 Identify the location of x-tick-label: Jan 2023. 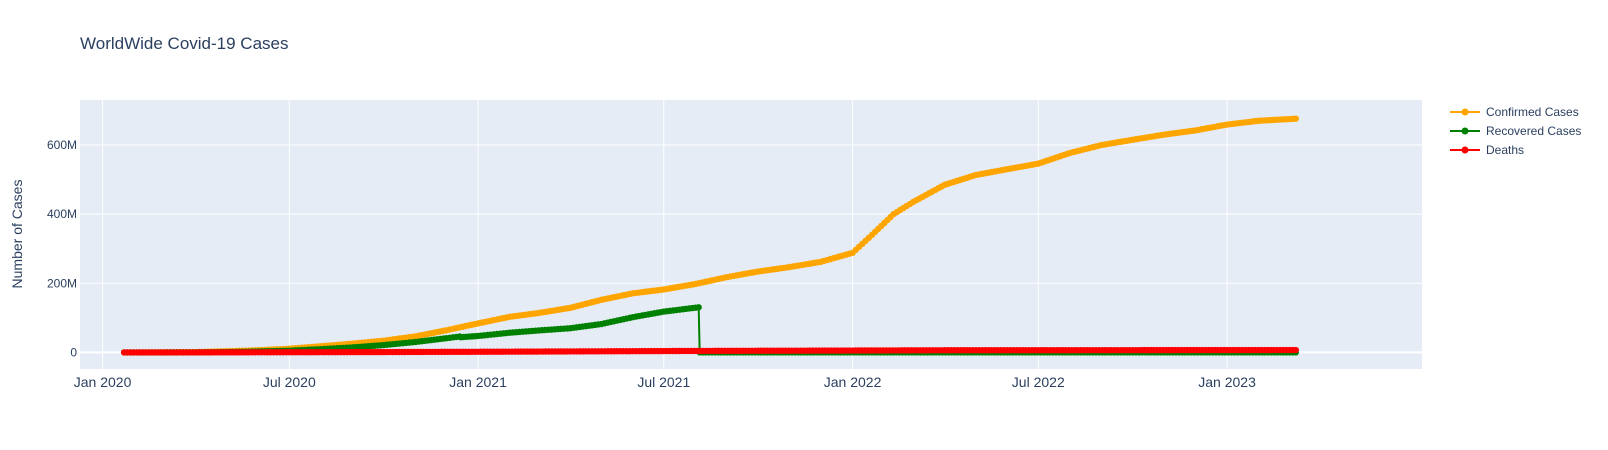
(1227, 382).